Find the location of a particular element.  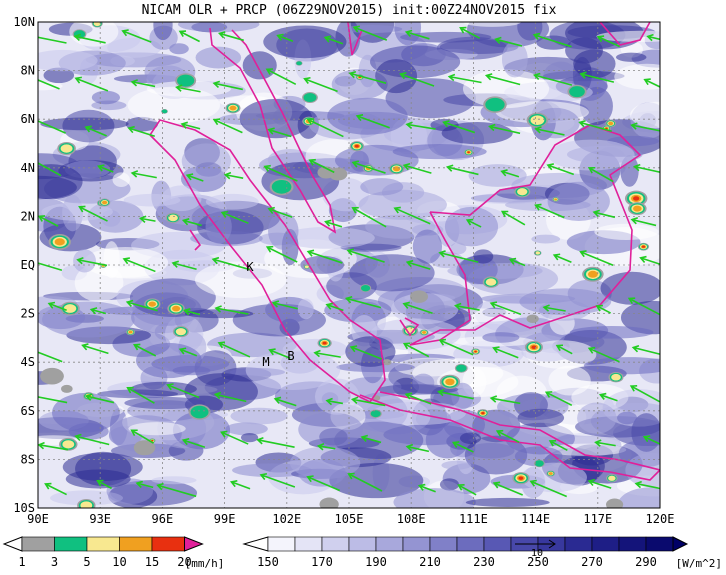

lat-label: 10S is located at coordinates (24, 508).